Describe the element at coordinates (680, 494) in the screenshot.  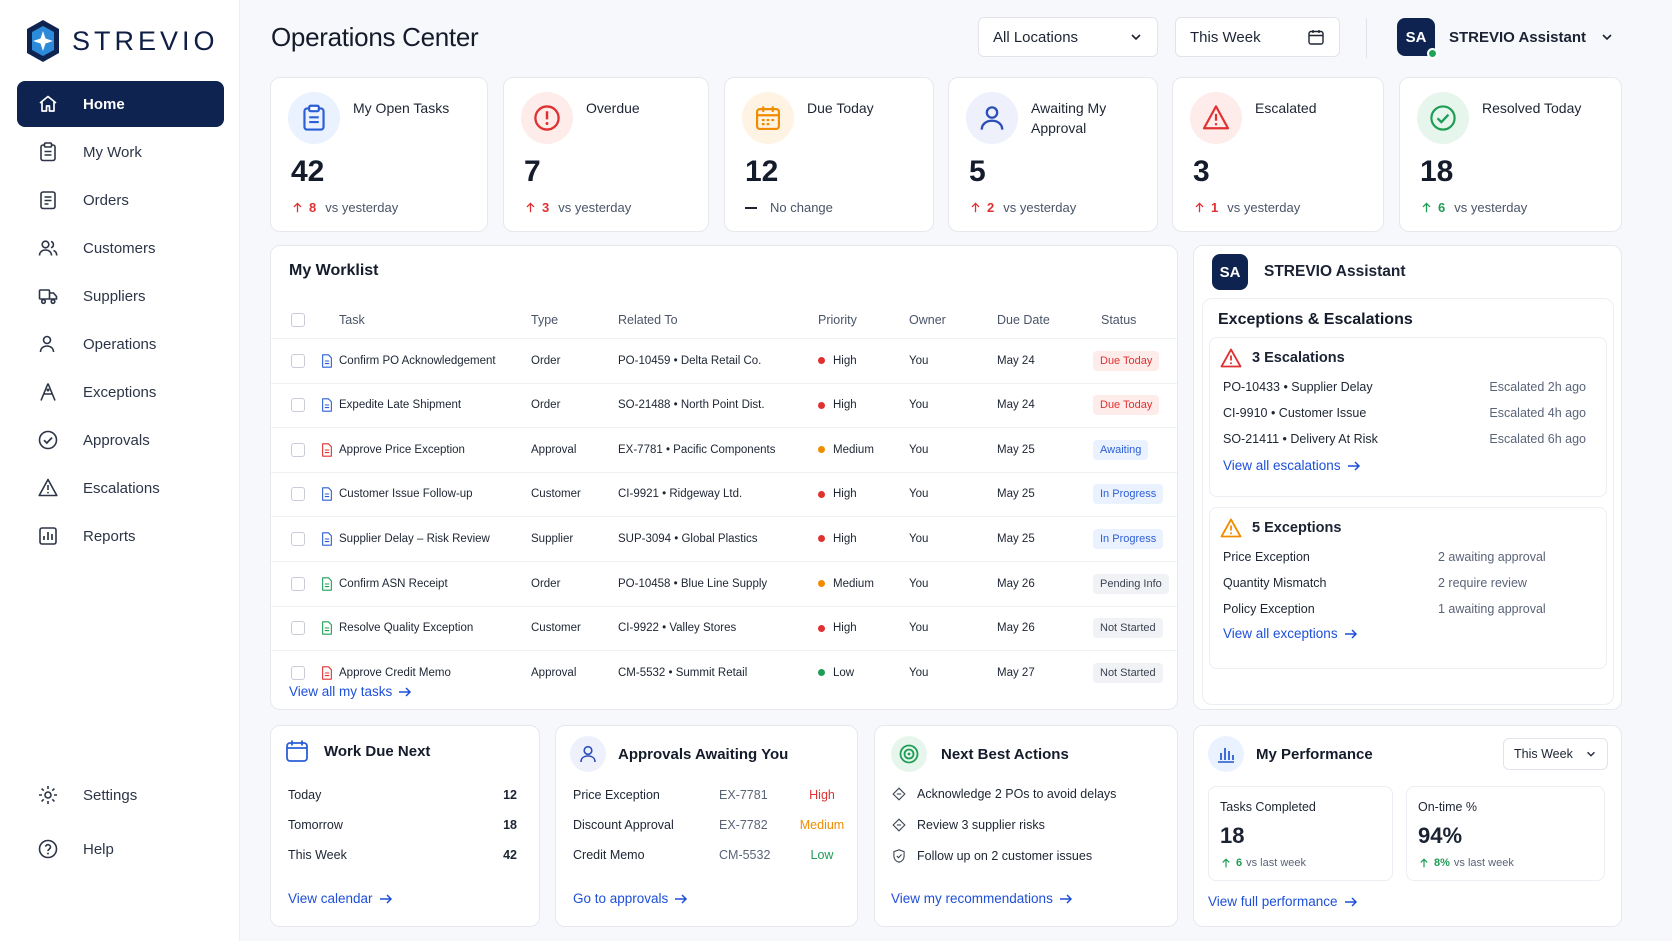
I see `task-related: CI-9921 • Ridgeway Ltd.` at that location.